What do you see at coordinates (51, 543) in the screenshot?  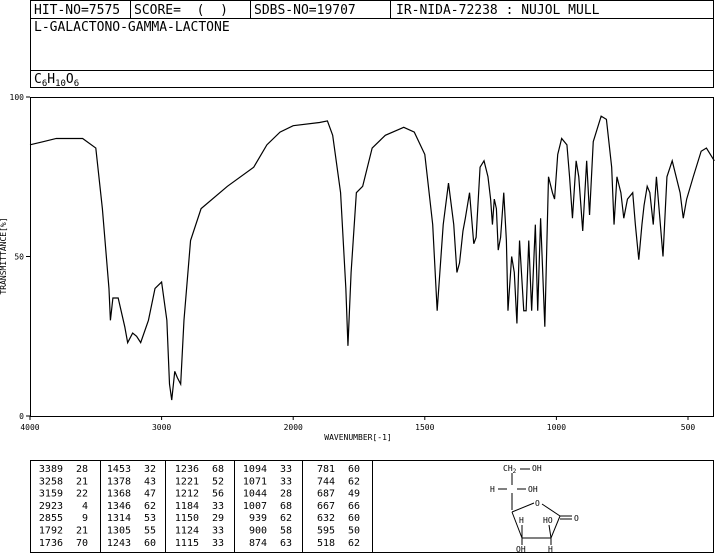 I see `peak-wavenumber: 1736` at bounding box center [51, 543].